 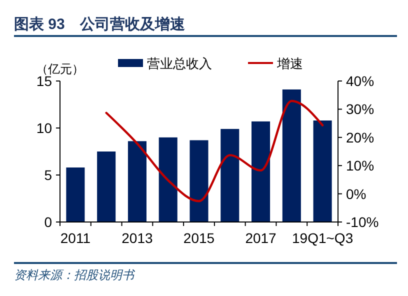 What do you see at coordinates (289, 63) in the screenshot?
I see `legend-label: 增速` at bounding box center [289, 63].